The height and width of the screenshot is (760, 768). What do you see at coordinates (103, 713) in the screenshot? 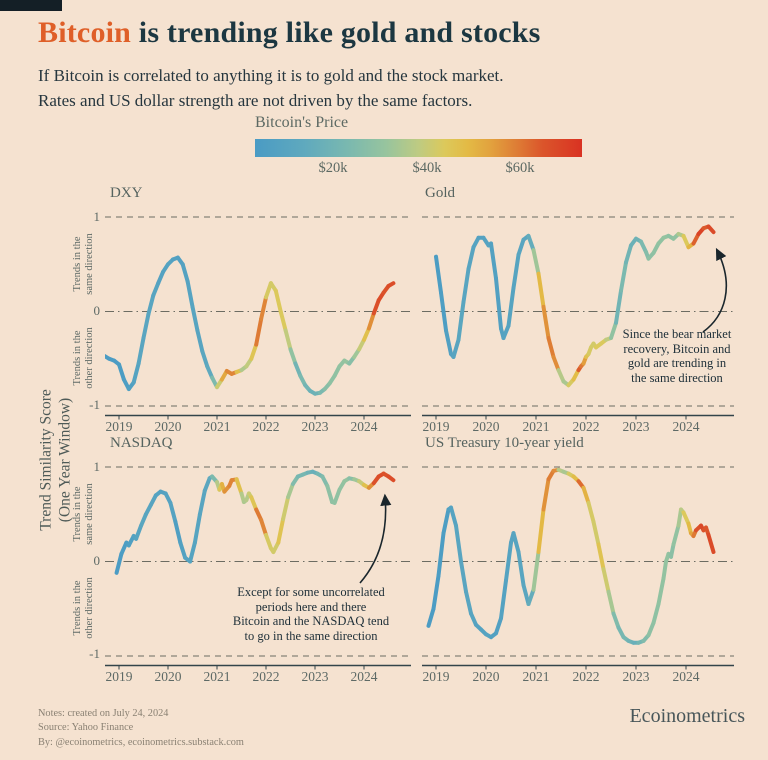
I see `note-created: Notes: created on July 24, 2024` at bounding box center [103, 713].